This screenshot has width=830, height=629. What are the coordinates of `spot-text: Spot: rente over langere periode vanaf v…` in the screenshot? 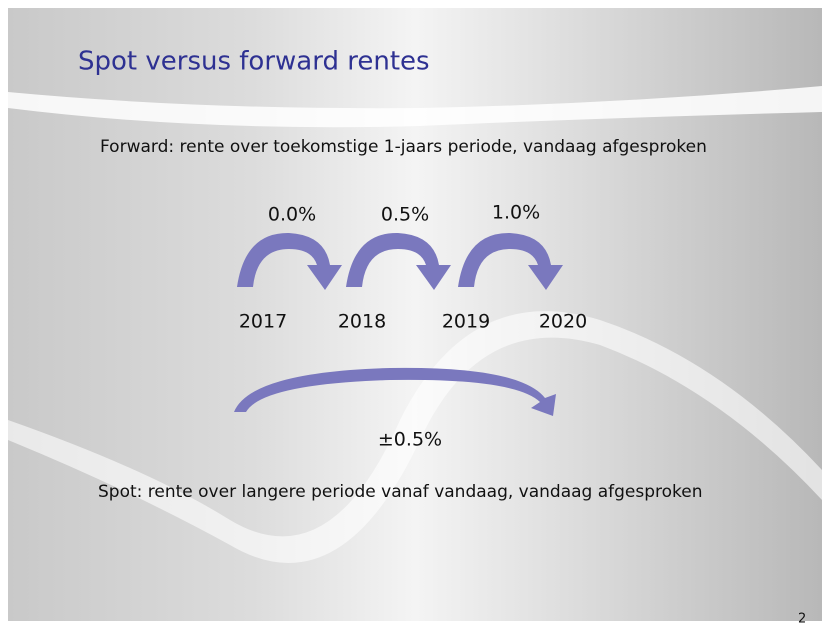 It's located at (400, 492).